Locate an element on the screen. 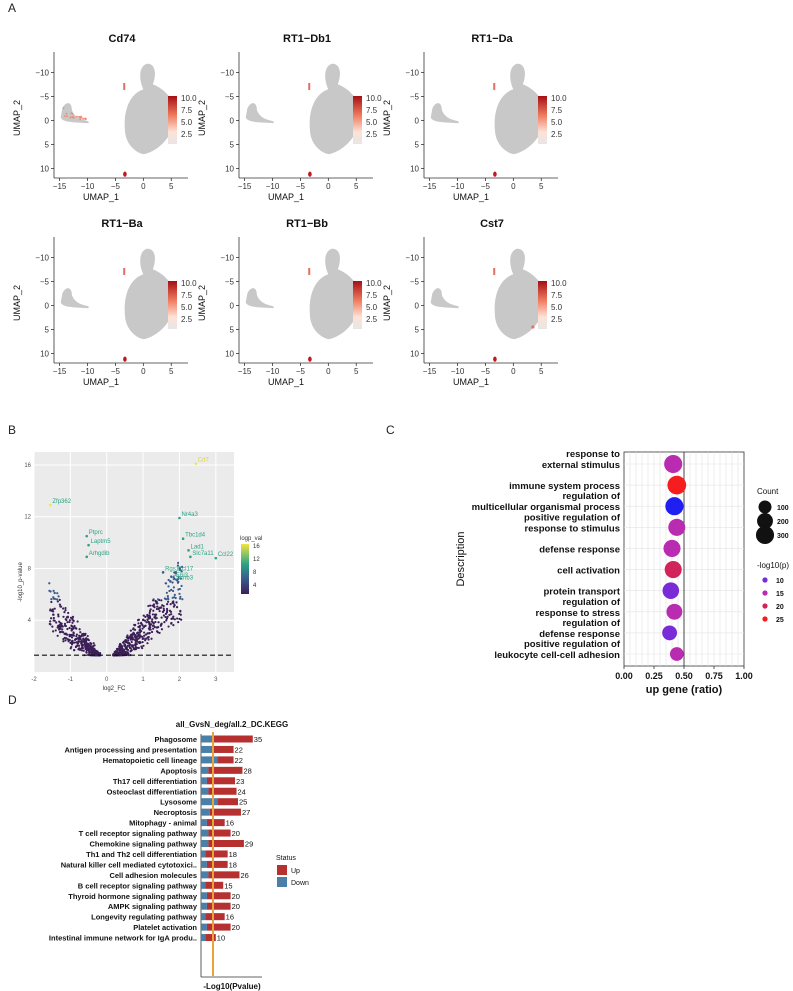 The image size is (793, 991). kegg-bar-total-label: 10 is located at coordinates (221, 938).